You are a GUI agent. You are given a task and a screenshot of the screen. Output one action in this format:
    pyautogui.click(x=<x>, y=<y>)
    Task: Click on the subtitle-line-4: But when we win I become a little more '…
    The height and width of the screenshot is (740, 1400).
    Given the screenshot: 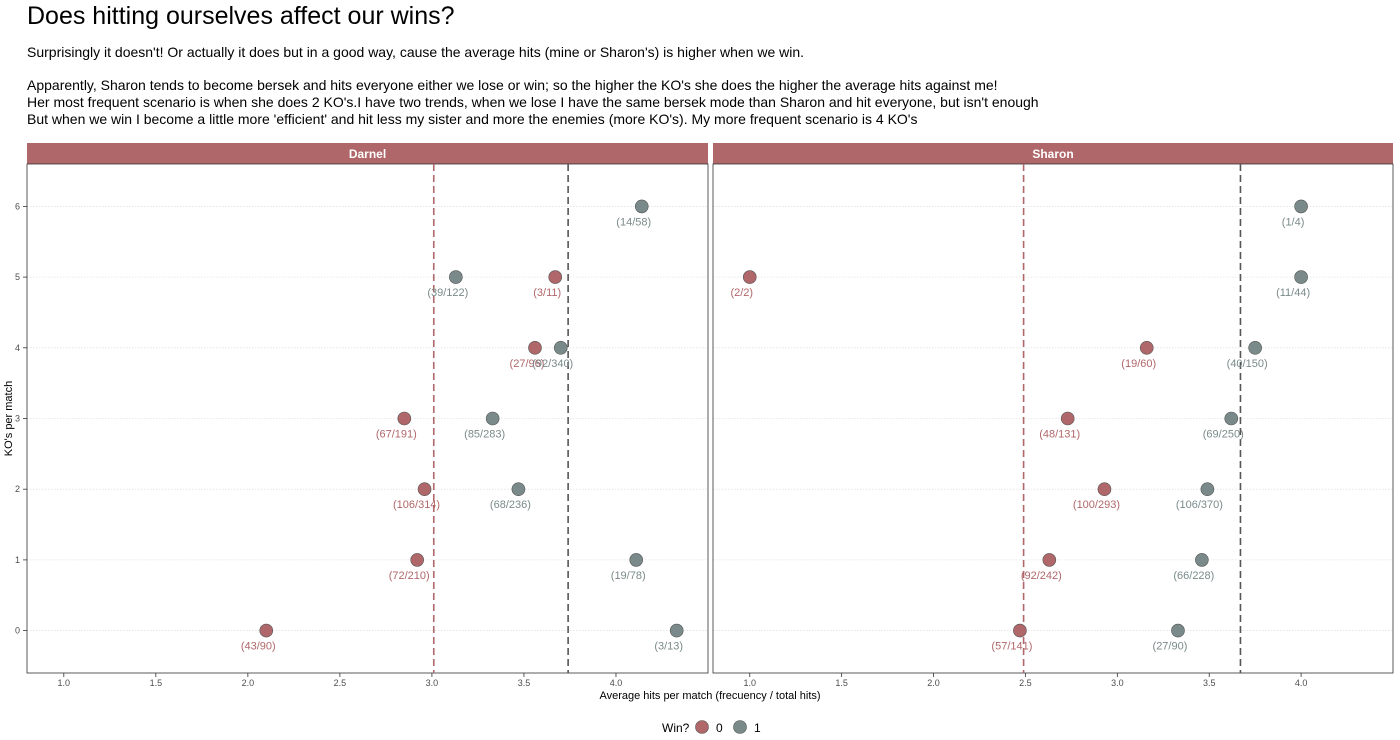 What is the action you would take?
    pyautogui.click(x=472, y=119)
    